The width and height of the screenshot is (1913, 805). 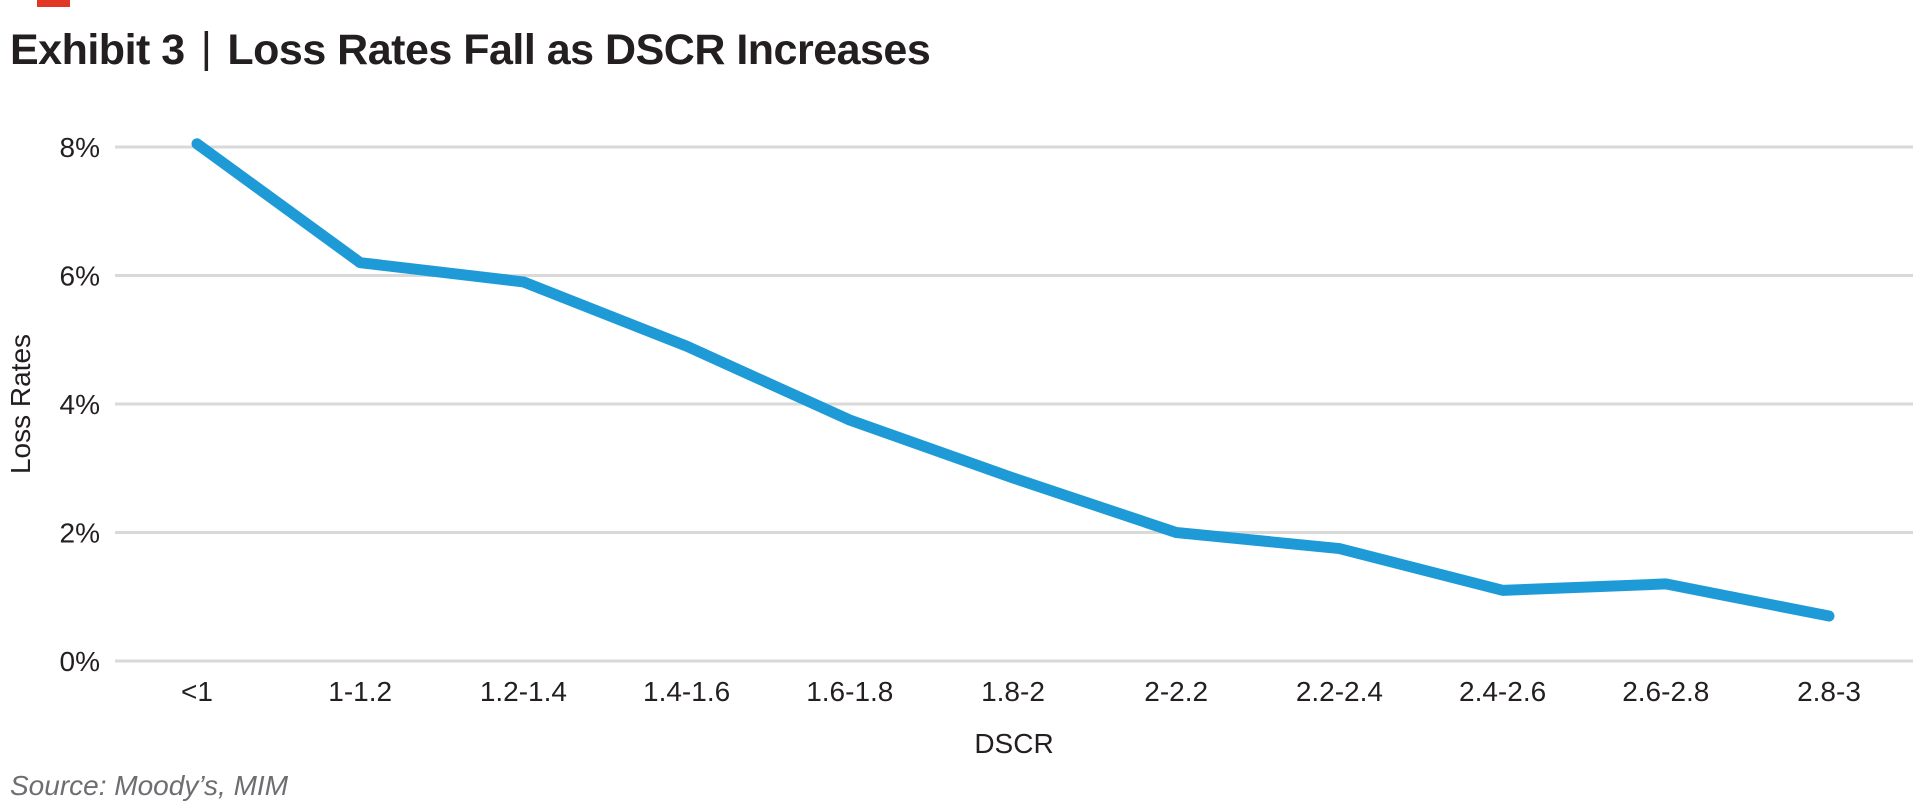 What do you see at coordinates (360, 691) in the screenshot?
I see `x-tick-label: 1-1.2` at bounding box center [360, 691].